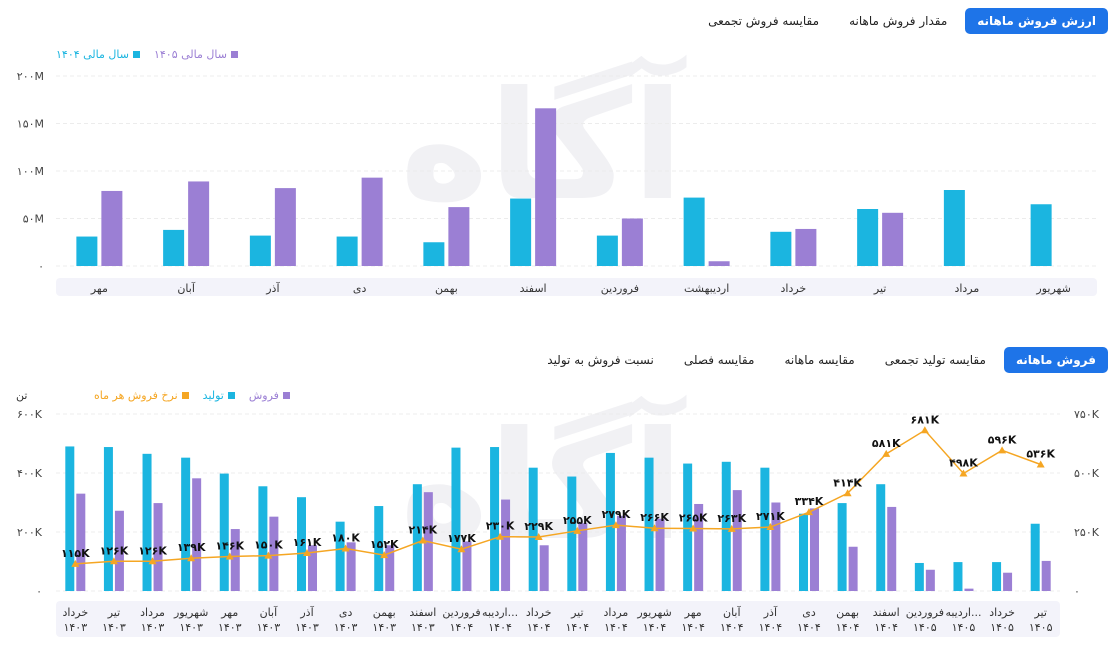 The height and width of the screenshot is (652, 1112). What do you see at coordinates (732, 612) in the screenshot?
I see `x-tick-month: آبان` at bounding box center [732, 612].